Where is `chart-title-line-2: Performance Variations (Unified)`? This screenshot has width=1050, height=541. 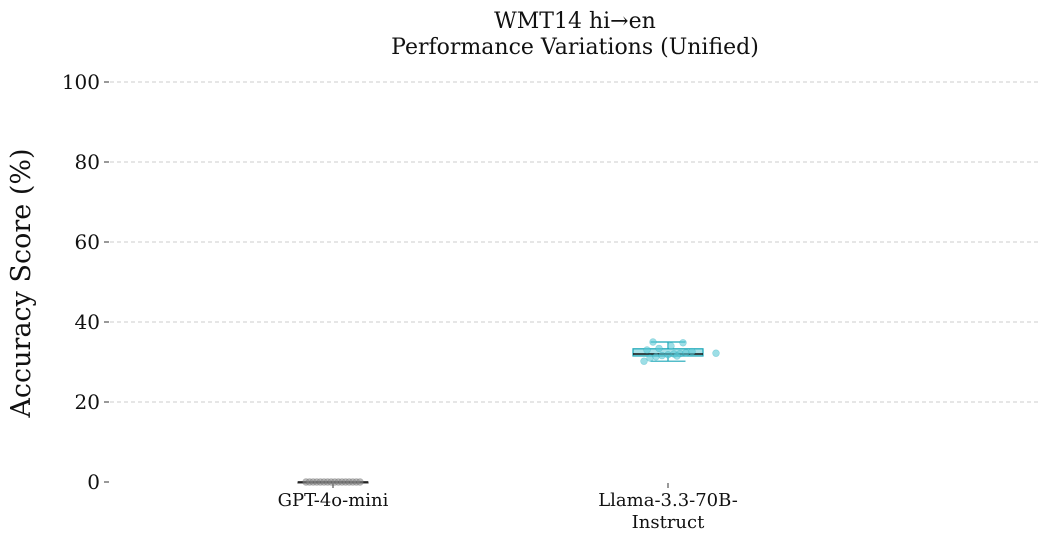
chart-title-line-2: Performance Variations (Unified) is located at coordinates (575, 47).